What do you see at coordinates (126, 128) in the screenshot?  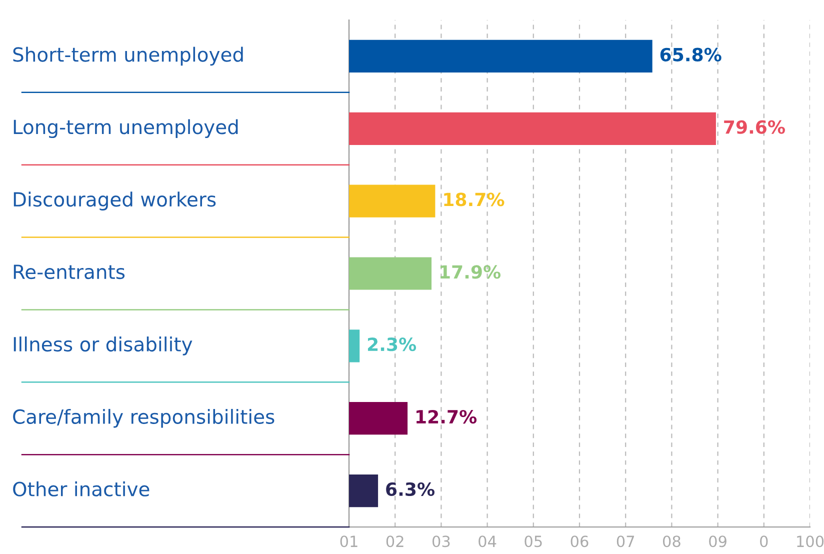 I see `y-tick-label: Long-term unemployed` at bounding box center [126, 128].